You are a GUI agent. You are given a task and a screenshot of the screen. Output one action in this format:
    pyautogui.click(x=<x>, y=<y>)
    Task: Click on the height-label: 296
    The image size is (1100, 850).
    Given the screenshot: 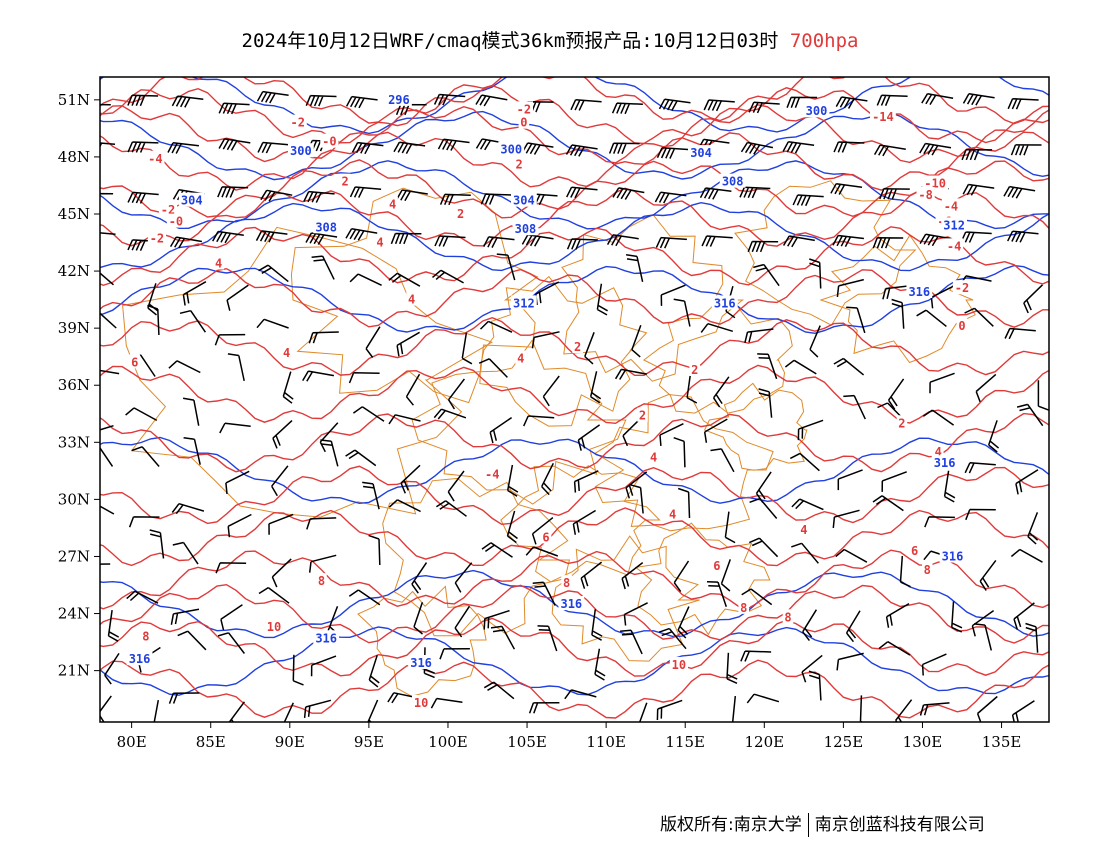 What is the action you would take?
    pyautogui.click(x=399, y=100)
    